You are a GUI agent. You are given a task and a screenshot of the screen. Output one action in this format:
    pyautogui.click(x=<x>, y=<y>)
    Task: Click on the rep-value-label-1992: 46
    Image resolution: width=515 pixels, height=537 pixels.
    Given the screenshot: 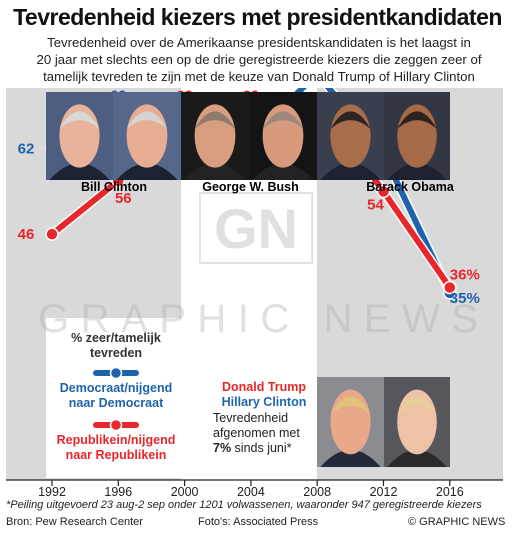 What is the action you would take?
    pyautogui.click(x=26, y=234)
    